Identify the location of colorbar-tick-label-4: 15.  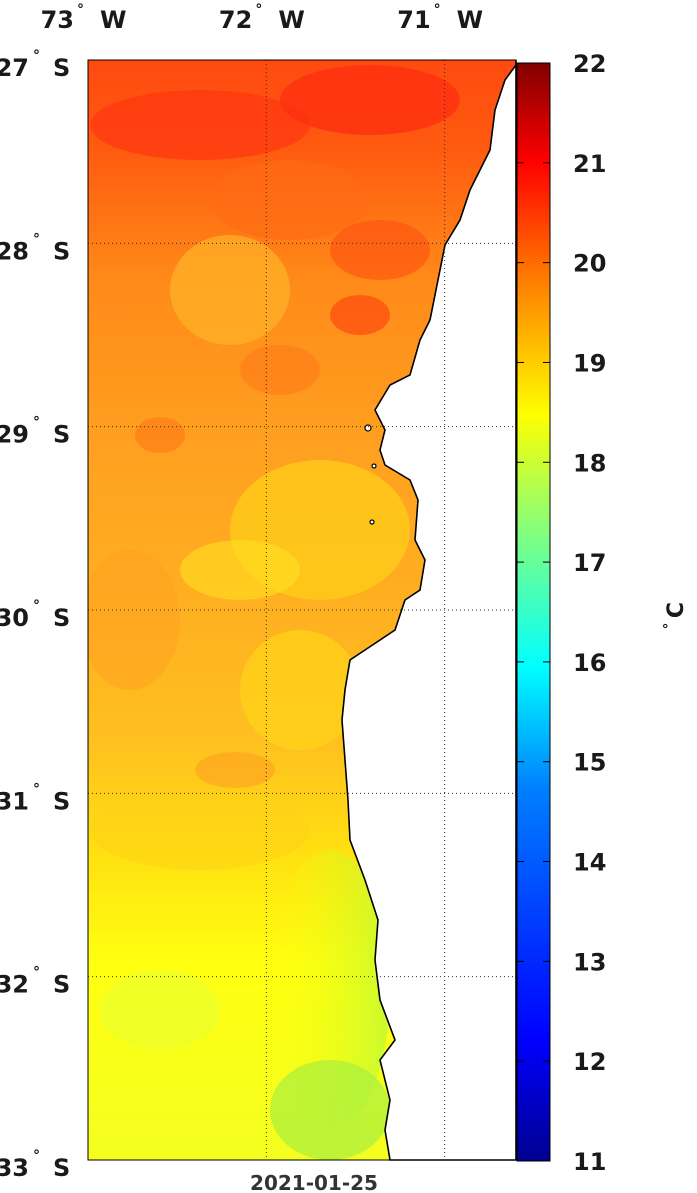
(589, 763).